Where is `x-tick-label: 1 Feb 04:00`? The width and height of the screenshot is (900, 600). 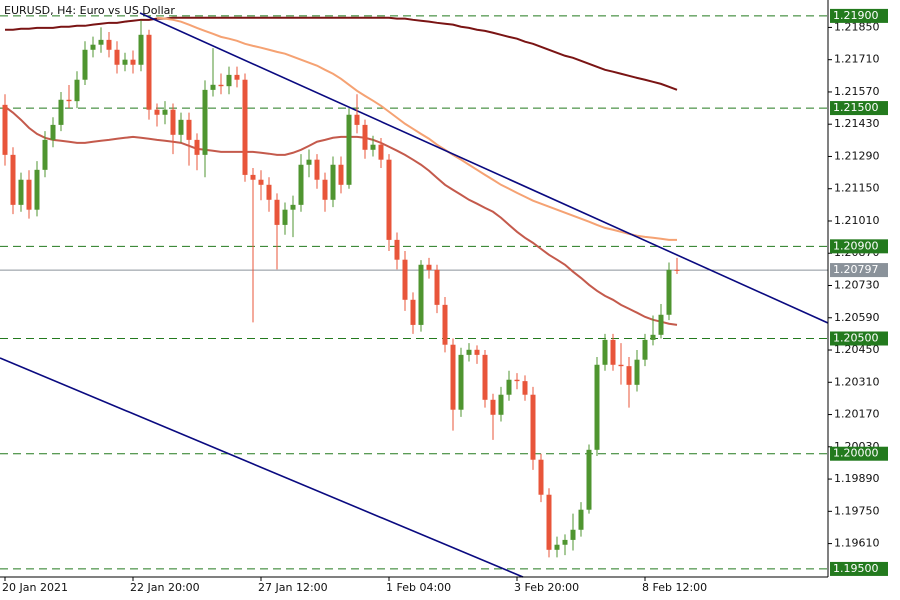 x-tick-label: 1 Feb 04:00 is located at coordinates (418, 587).